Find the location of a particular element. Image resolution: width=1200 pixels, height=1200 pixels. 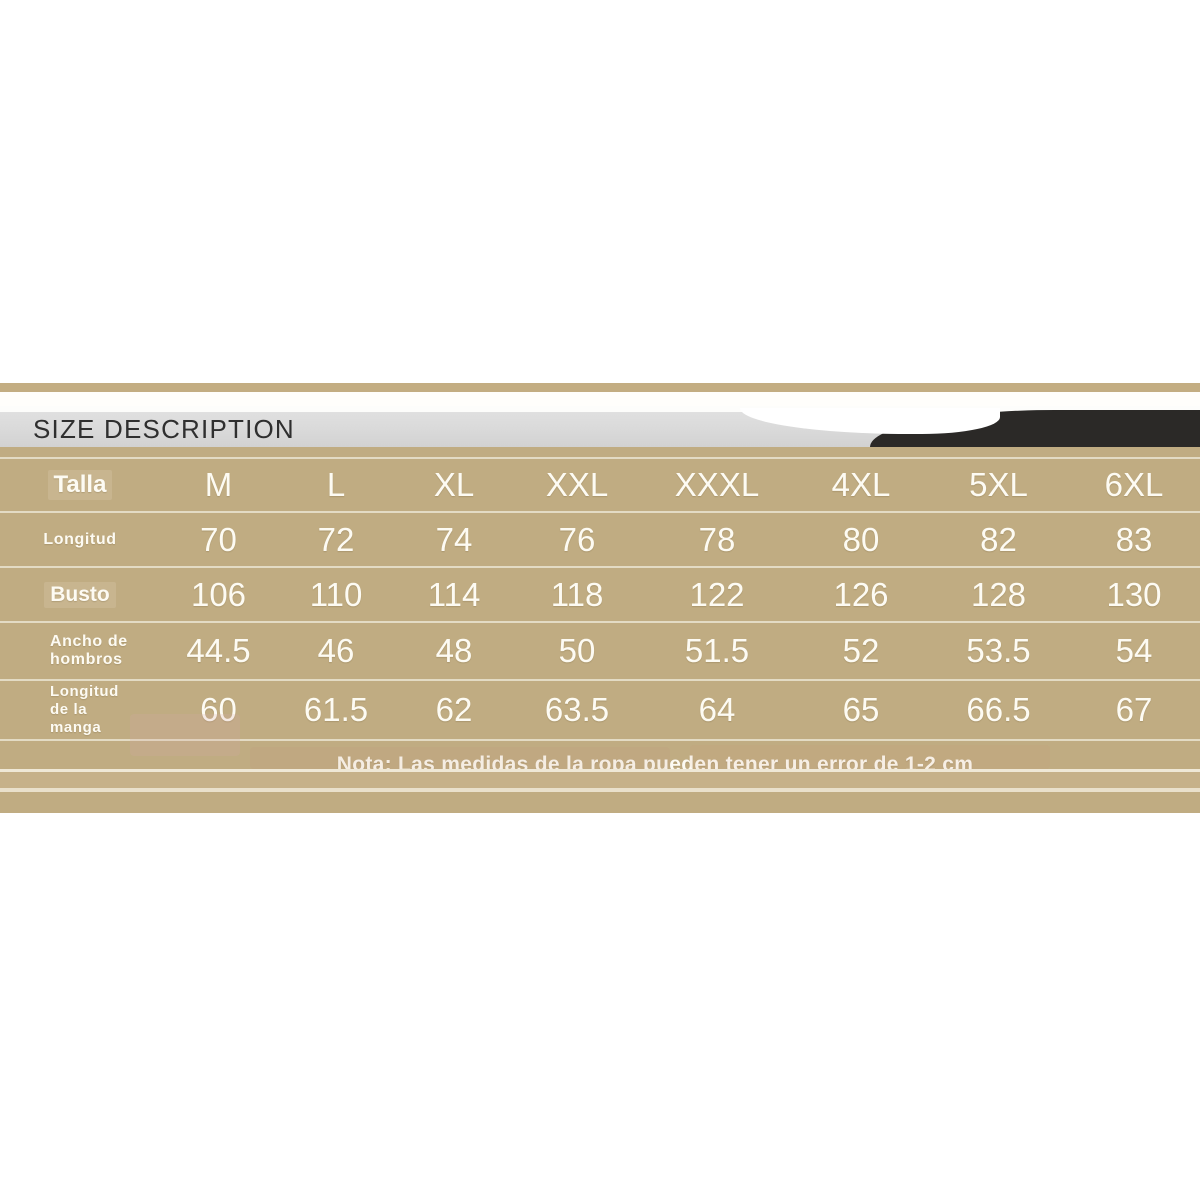

banner-white-highlight is located at coordinates (600, 409).